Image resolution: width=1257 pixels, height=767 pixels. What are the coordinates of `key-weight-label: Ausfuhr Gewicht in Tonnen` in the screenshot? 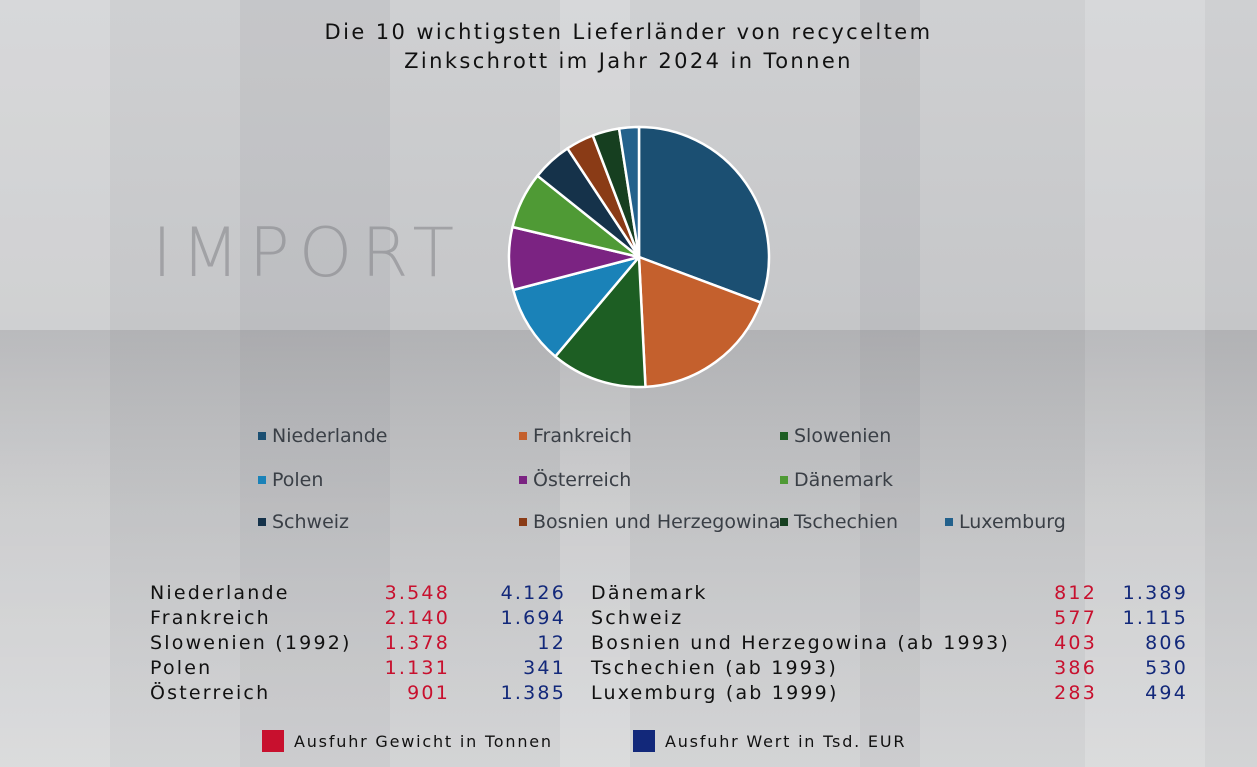 It's located at (423, 741).